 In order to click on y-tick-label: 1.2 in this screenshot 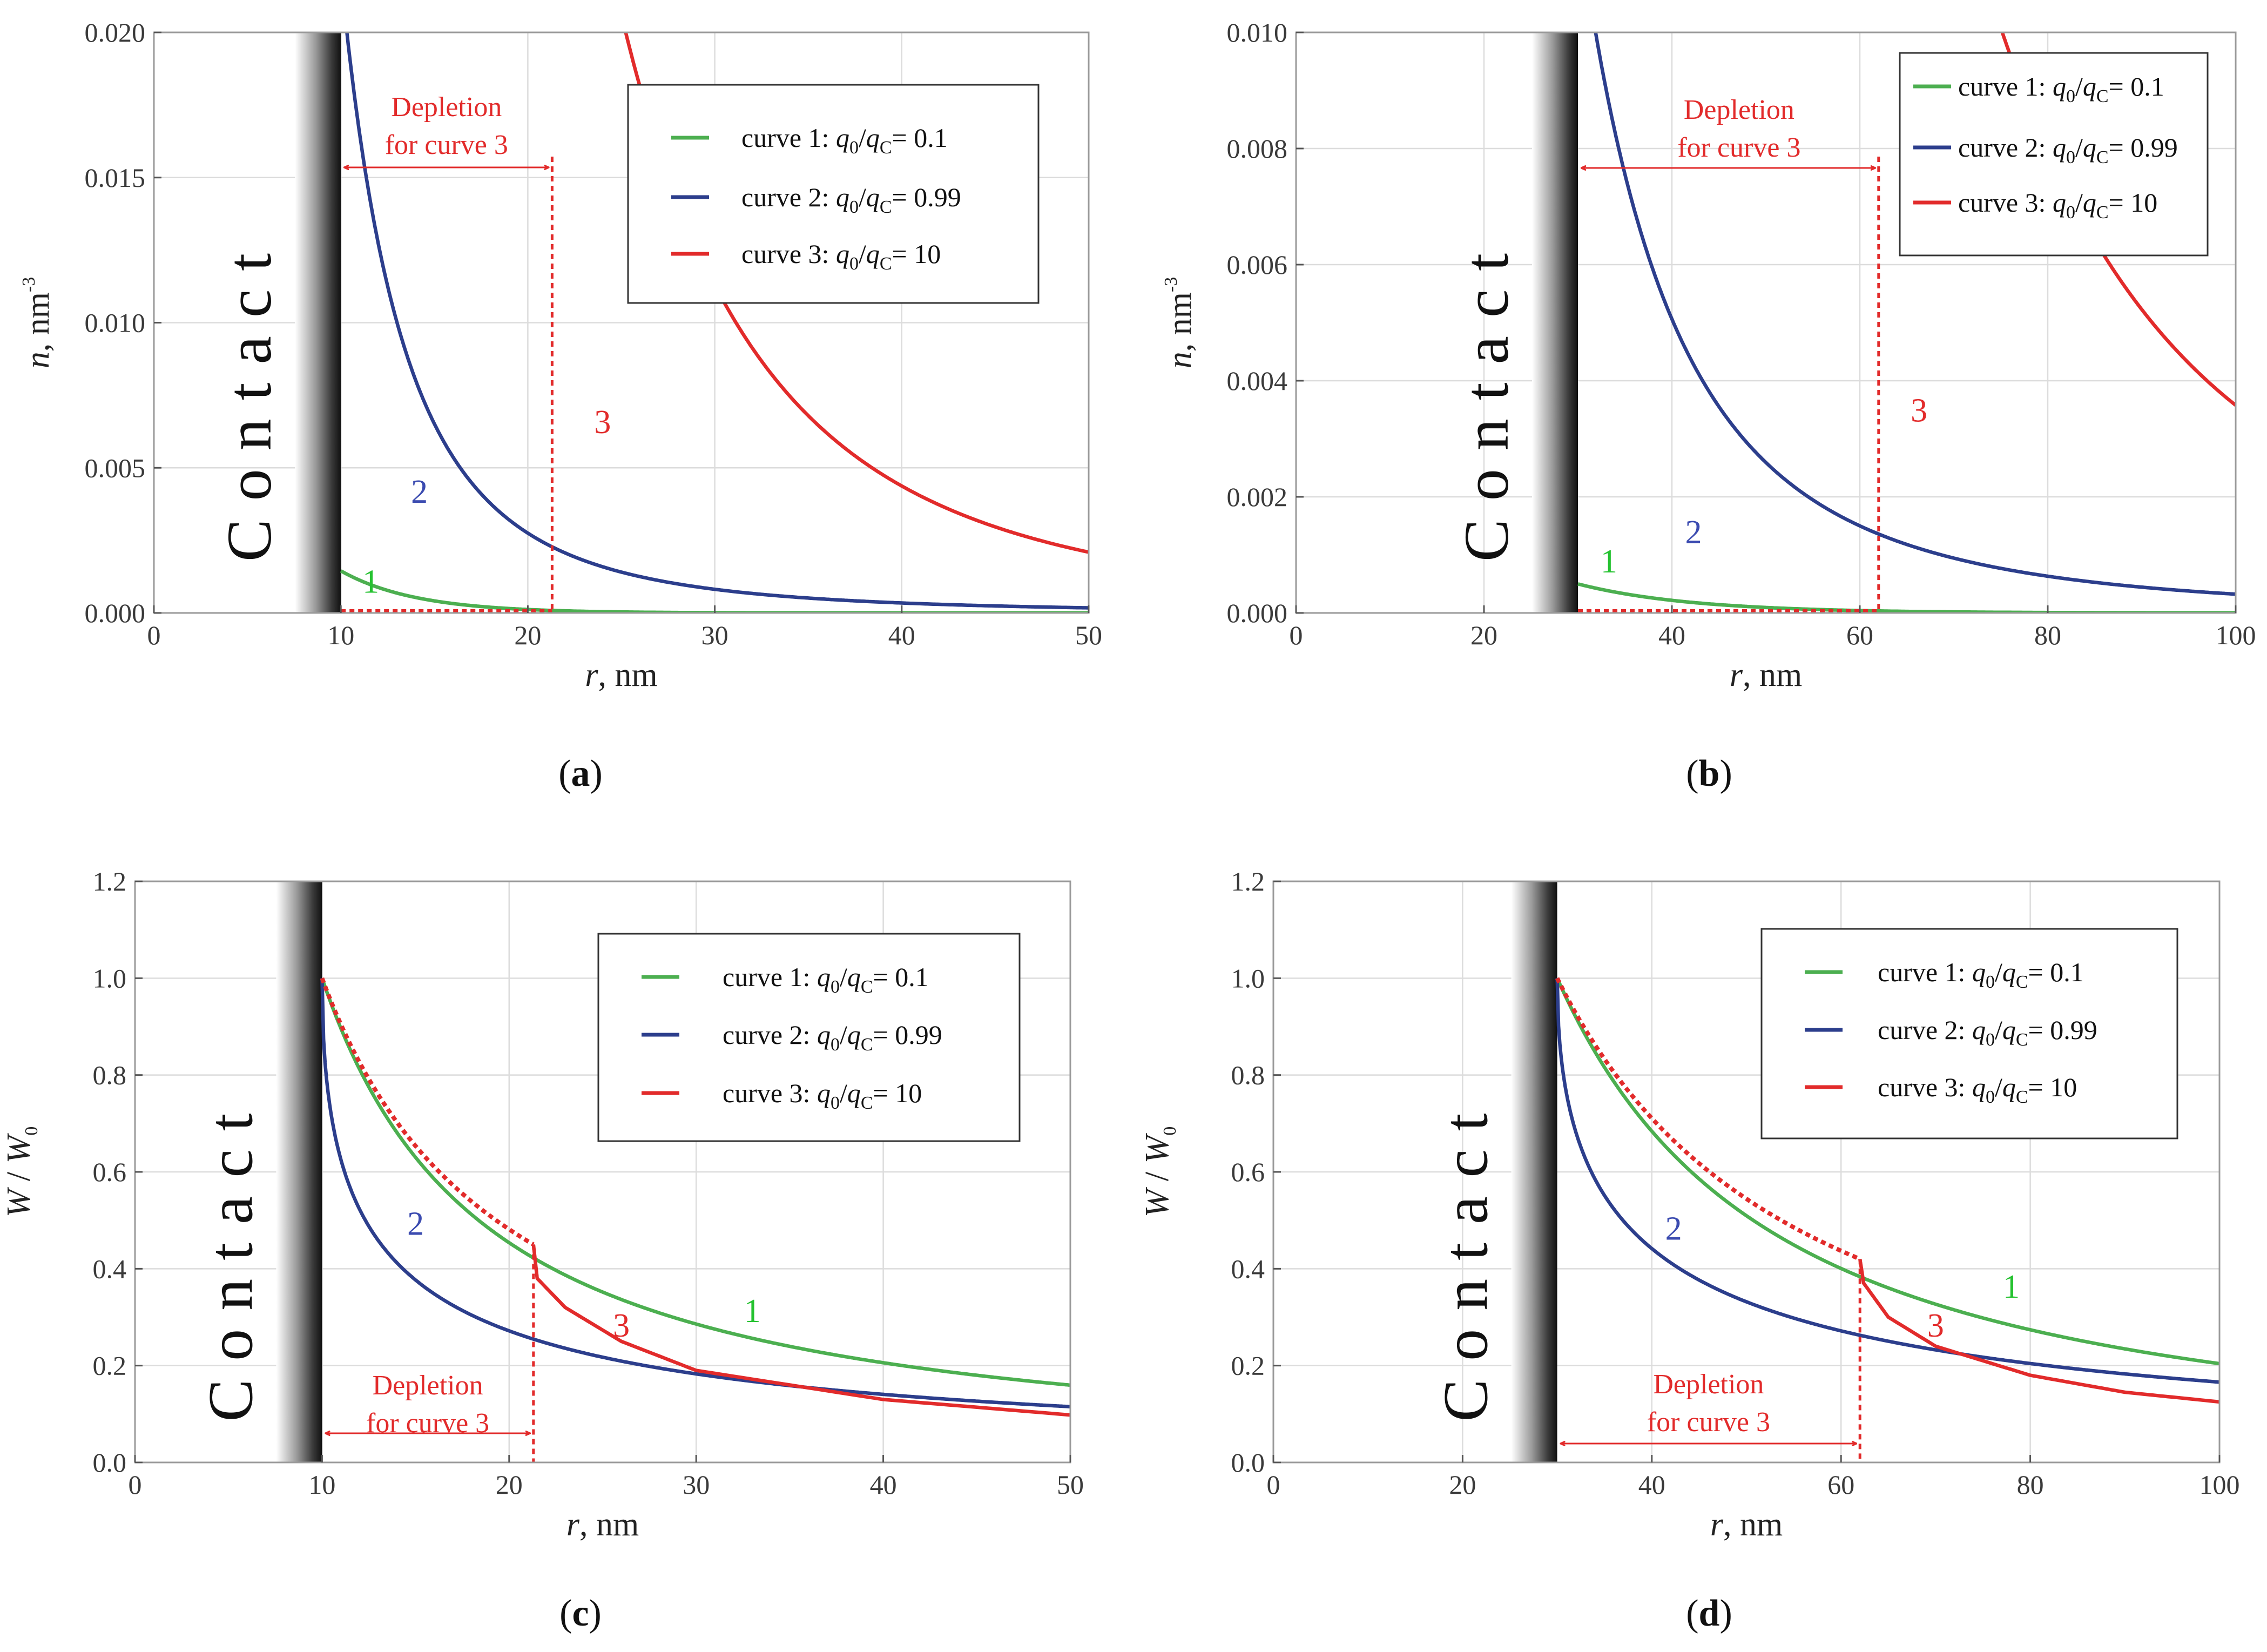, I will do `click(110, 881)`.